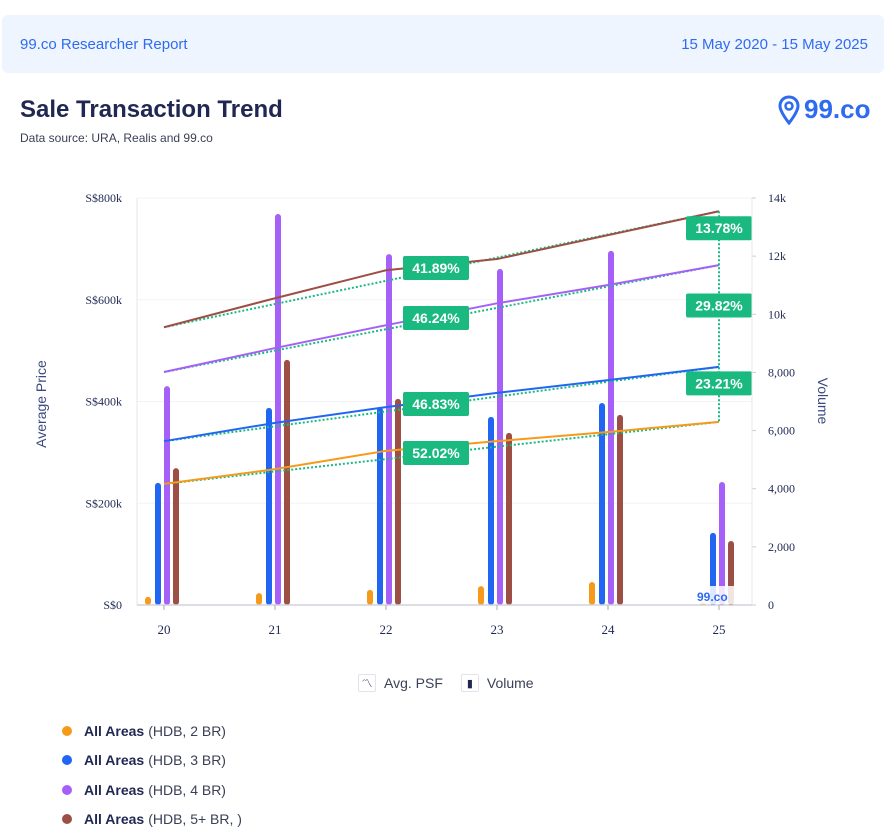 The width and height of the screenshot is (896, 834). Describe the element at coordinates (777, 314) in the screenshot. I see `right-tick-label: 10k` at that location.